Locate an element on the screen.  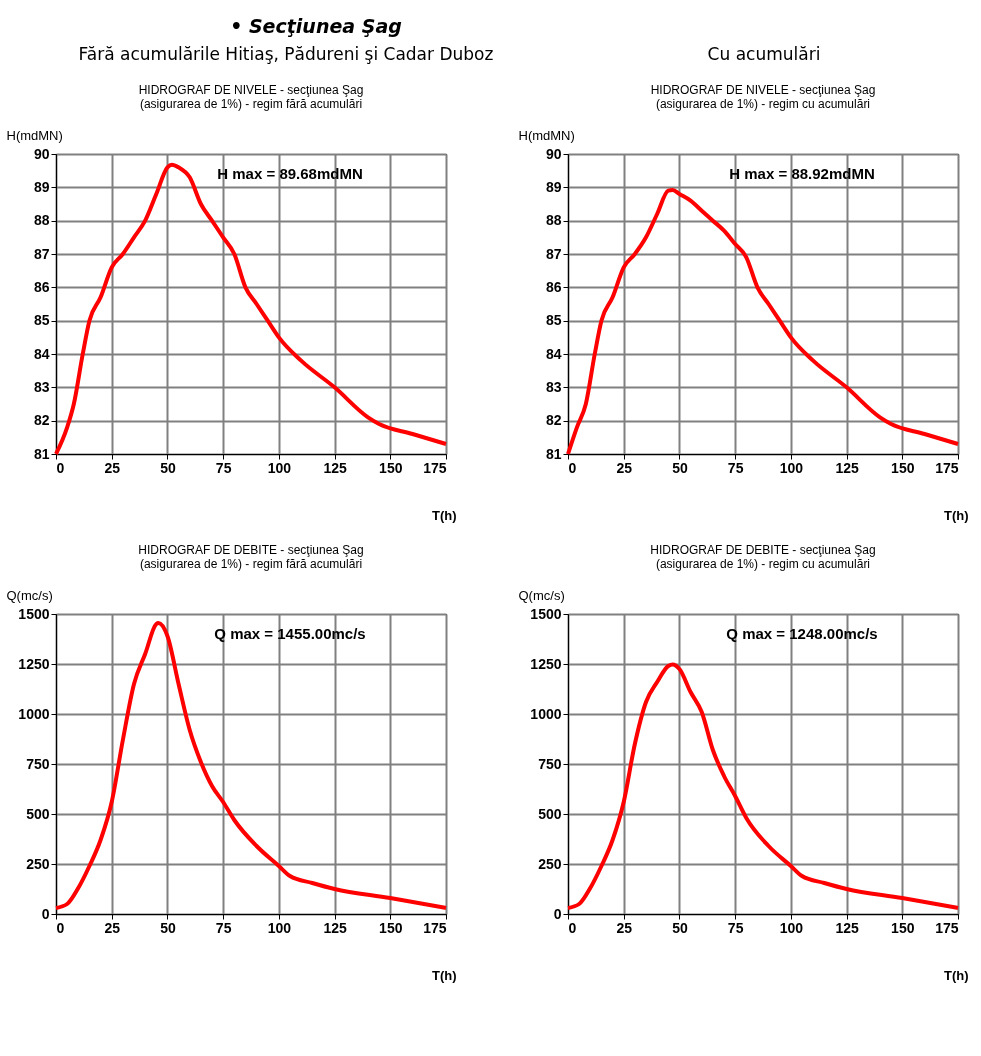
annotation: H max = 88.92mdMN is located at coordinates (802, 173).